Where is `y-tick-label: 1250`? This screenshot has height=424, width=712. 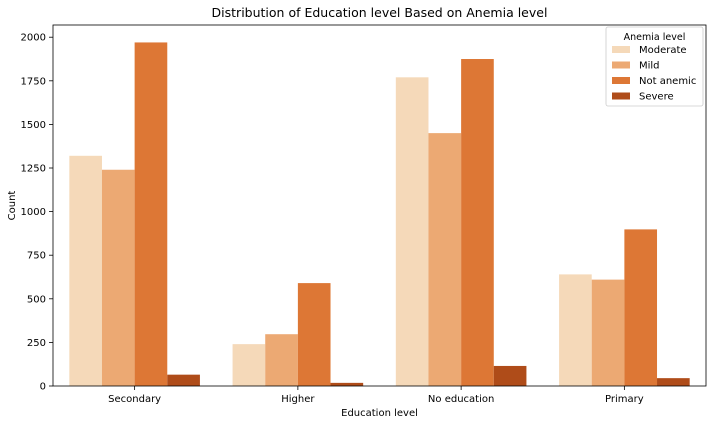 y-tick-label: 1250 is located at coordinates (33, 169).